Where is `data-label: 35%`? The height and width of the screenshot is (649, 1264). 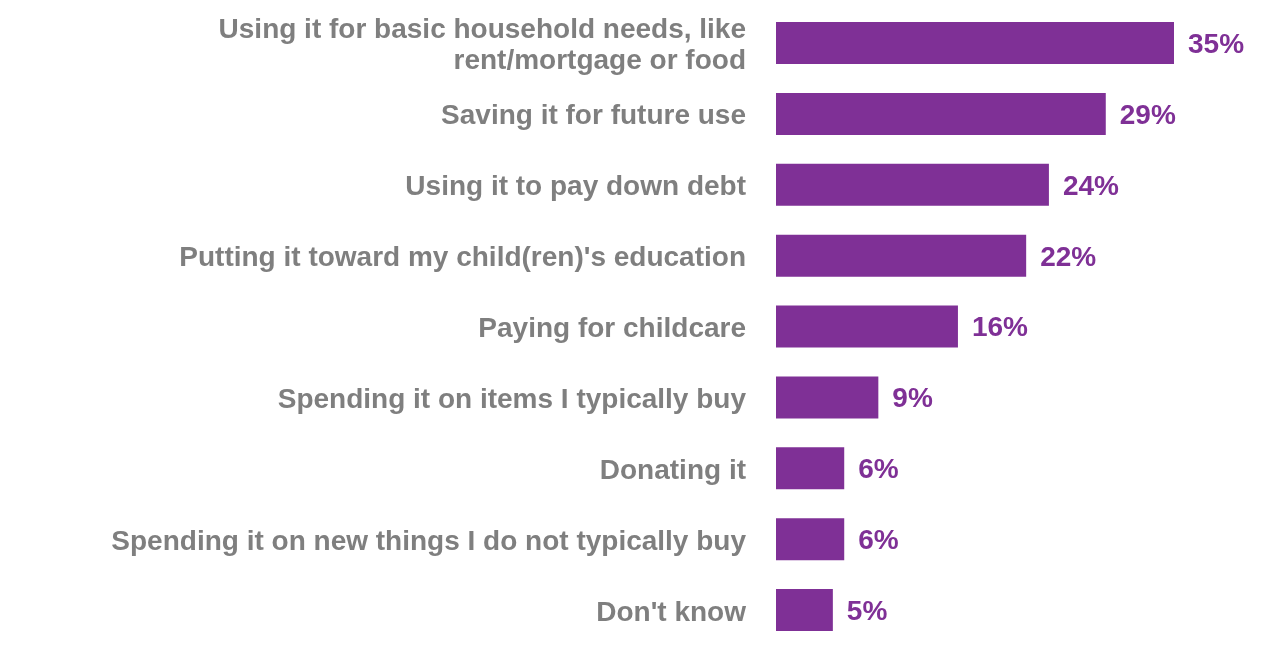
data-label: 35% is located at coordinates (1216, 43).